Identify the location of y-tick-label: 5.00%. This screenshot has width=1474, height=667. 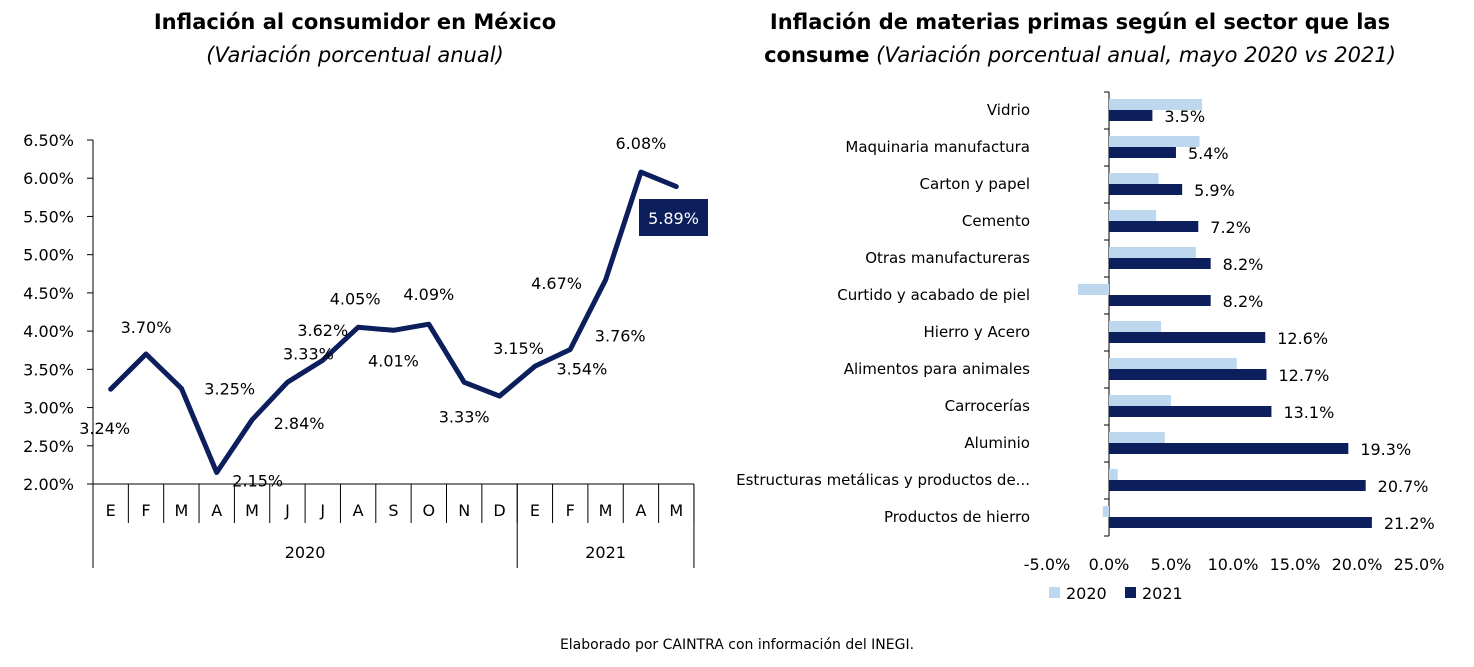
(48, 255).